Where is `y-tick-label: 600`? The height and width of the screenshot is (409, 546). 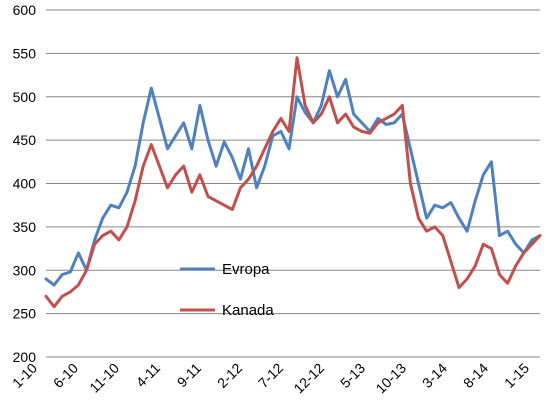 y-tick-label: 600 is located at coordinates (25, 10).